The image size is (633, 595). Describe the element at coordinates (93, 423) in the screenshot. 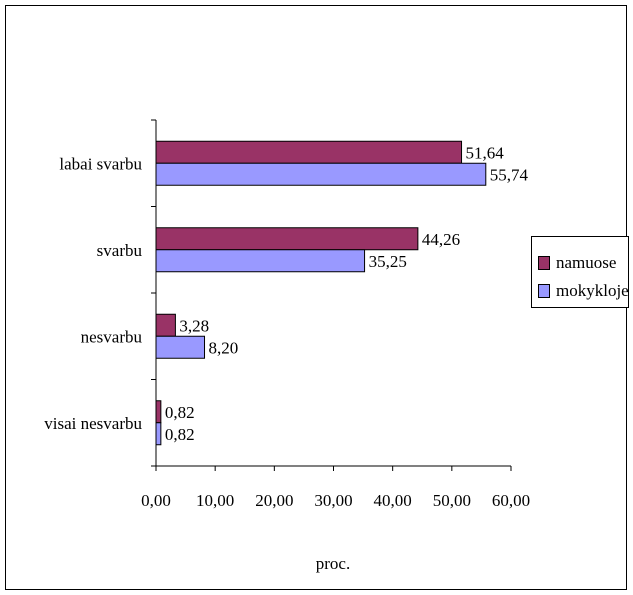

I see `category-label-3: visai nesvarbu` at that location.